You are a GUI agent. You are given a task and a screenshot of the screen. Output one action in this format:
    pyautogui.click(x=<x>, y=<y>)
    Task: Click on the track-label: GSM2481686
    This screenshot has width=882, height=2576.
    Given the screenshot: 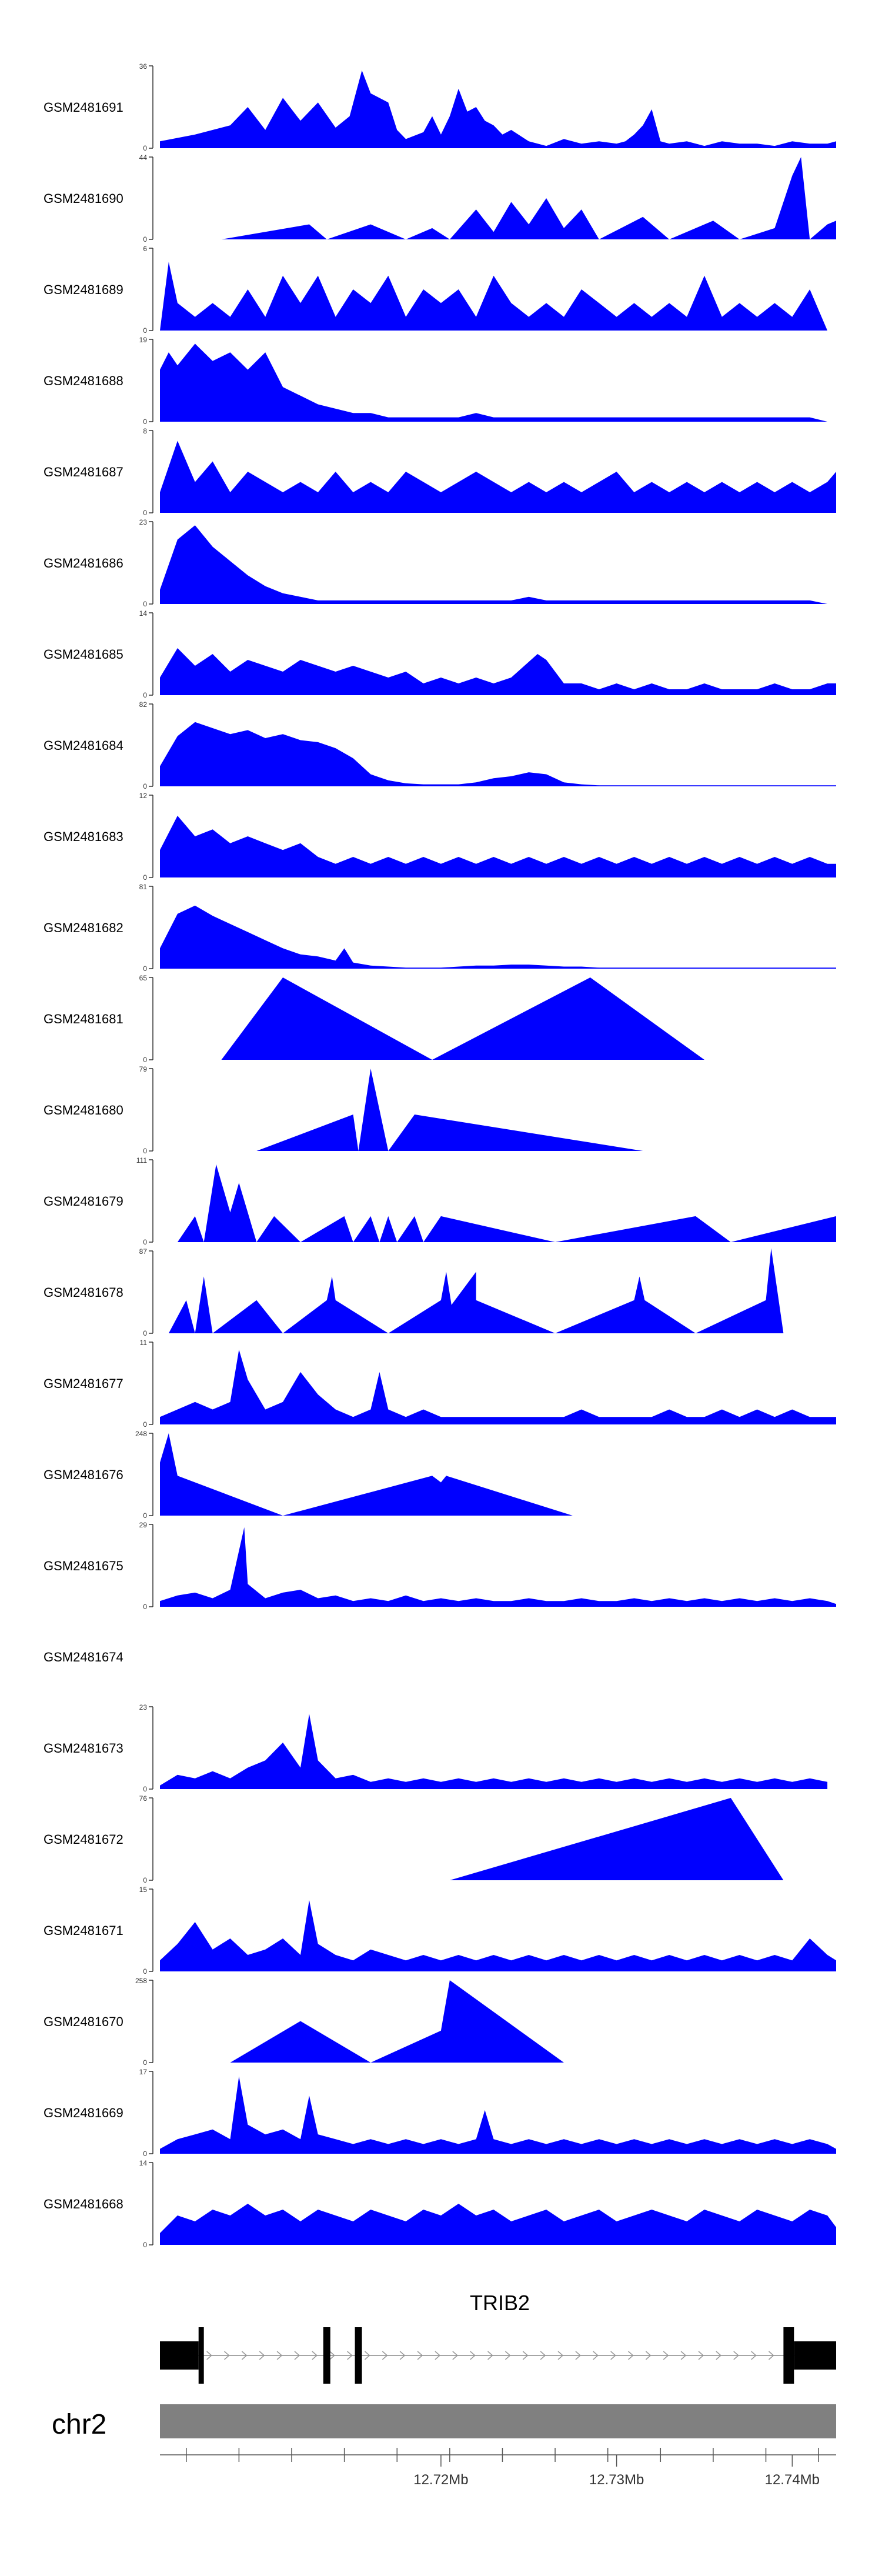 What is the action you would take?
    pyautogui.click(x=83, y=563)
    